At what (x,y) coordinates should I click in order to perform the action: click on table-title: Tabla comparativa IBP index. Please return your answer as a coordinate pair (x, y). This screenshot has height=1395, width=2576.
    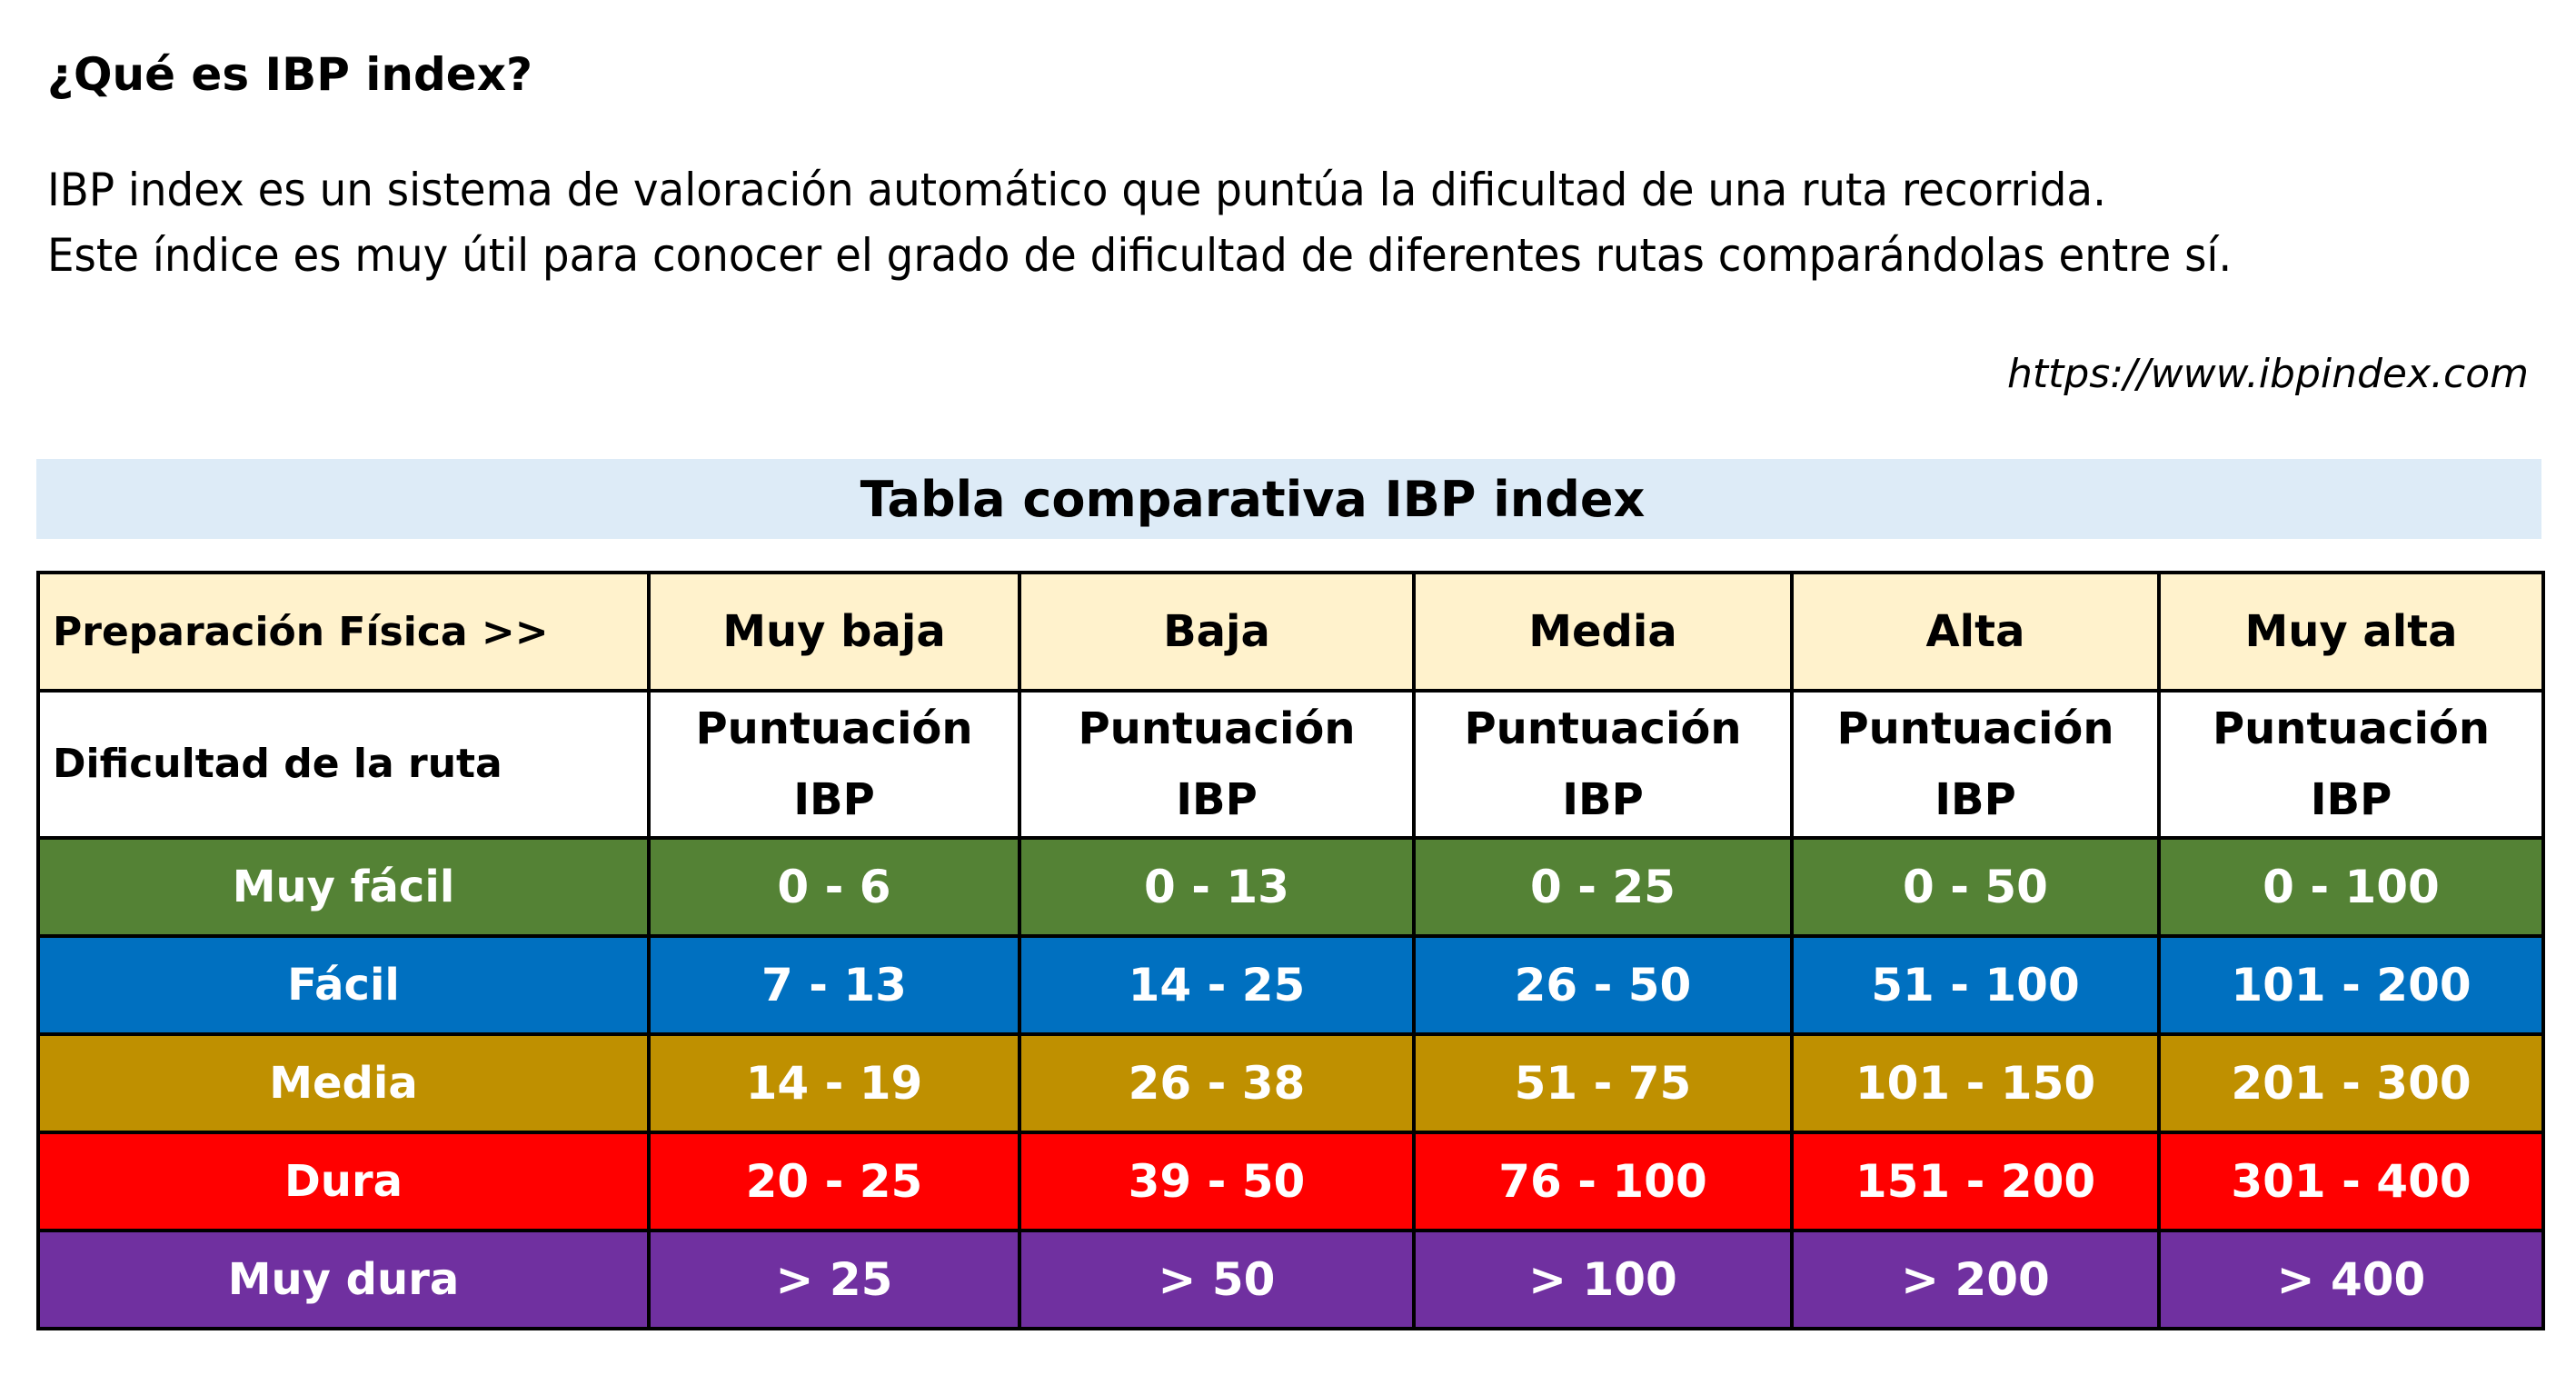
    Looking at the image, I should click on (1253, 499).